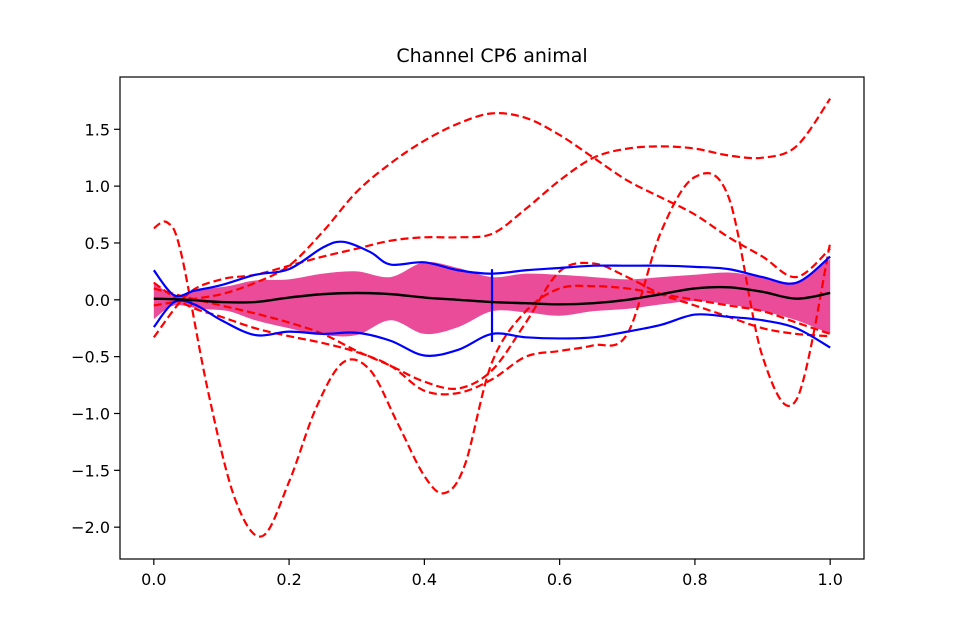 The height and width of the screenshot is (644, 960). I want to click on x-tick-label: 0.2, so click(288, 579).